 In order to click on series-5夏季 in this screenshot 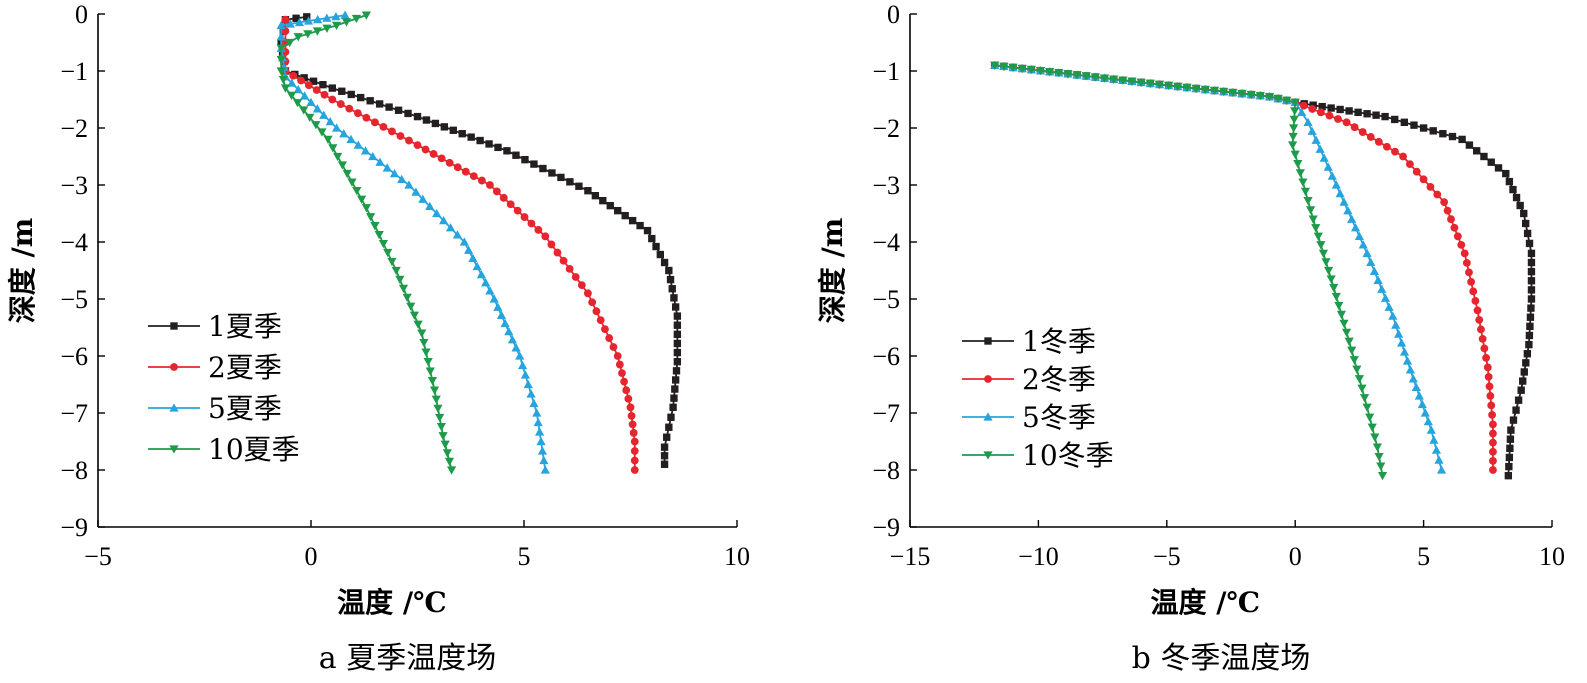, I will do `click(413, 242)`.